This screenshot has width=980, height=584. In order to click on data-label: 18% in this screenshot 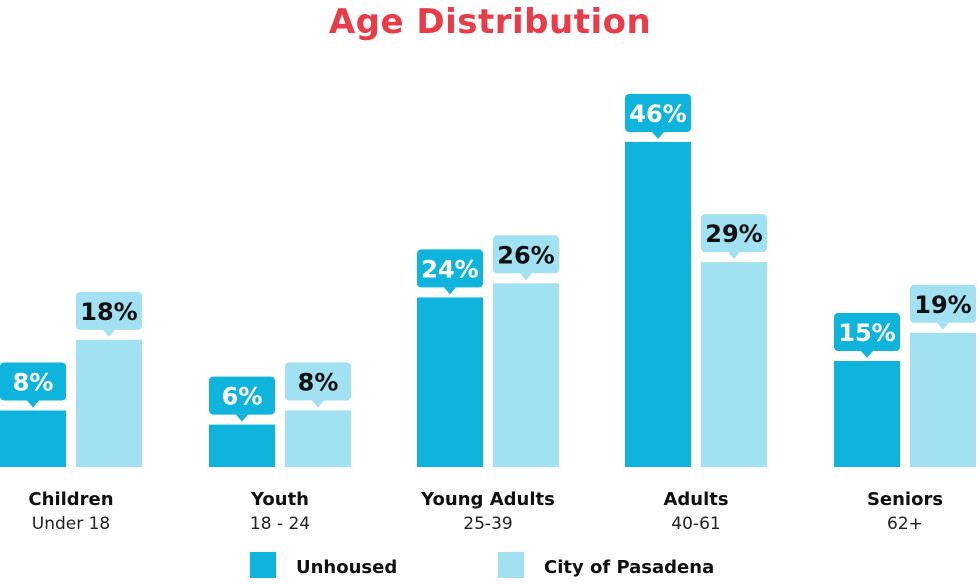, I will do `click(109, 314)`.